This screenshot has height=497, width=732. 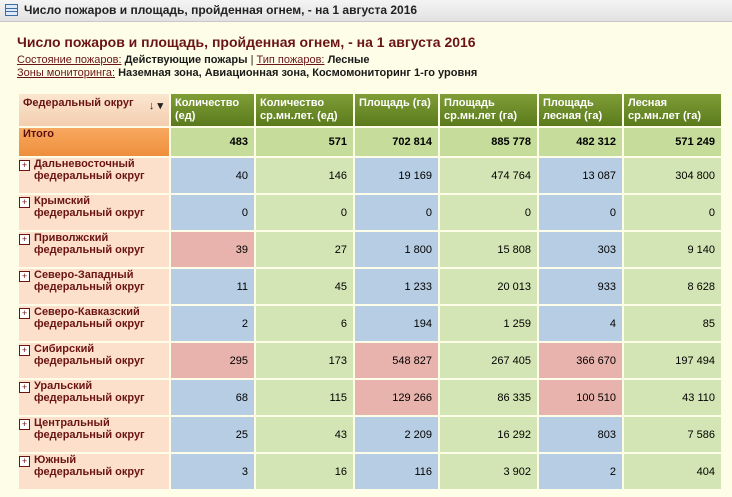 What do you see at coordinates (396, 175) in the screenshot?
I see `table-cell: 19 169` at bounding box center [396, 175].